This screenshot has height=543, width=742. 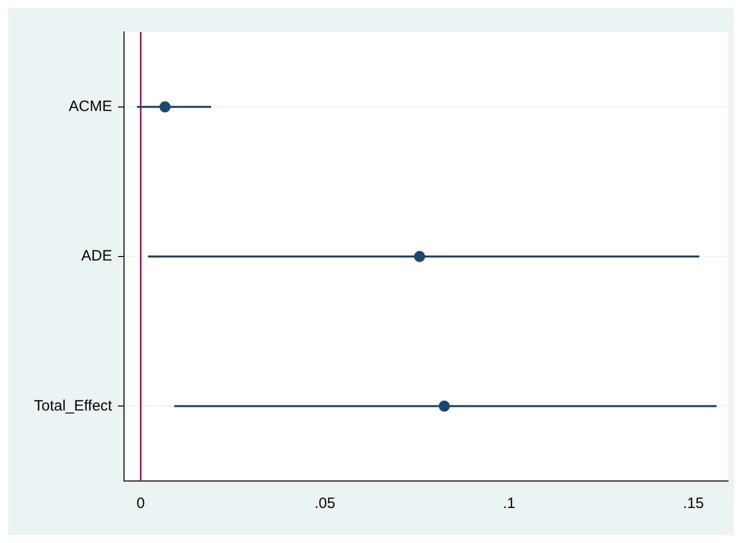 I want to click on x-tick-label: .05, so click(x=325, y=503).